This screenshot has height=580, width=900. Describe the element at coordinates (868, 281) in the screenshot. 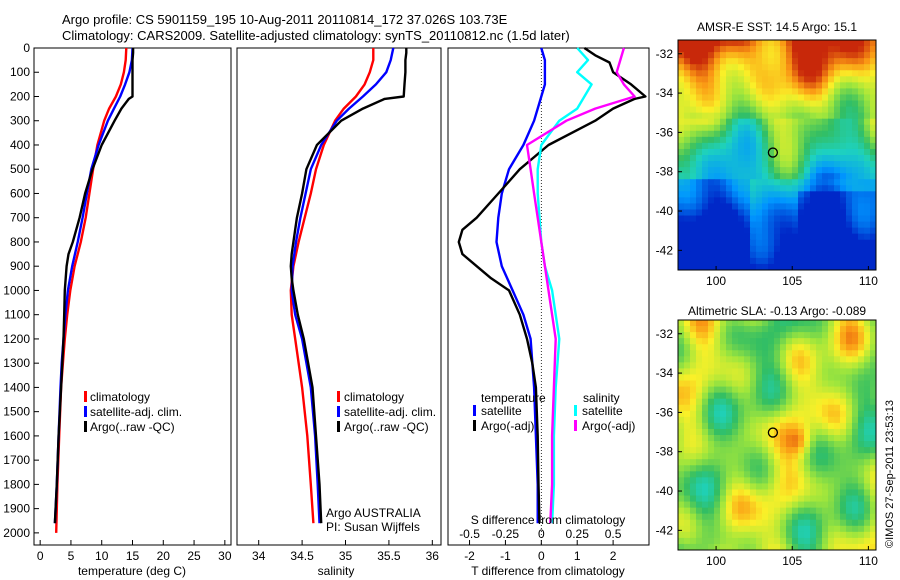

I see `map-x-tick-label: 110` at that location.